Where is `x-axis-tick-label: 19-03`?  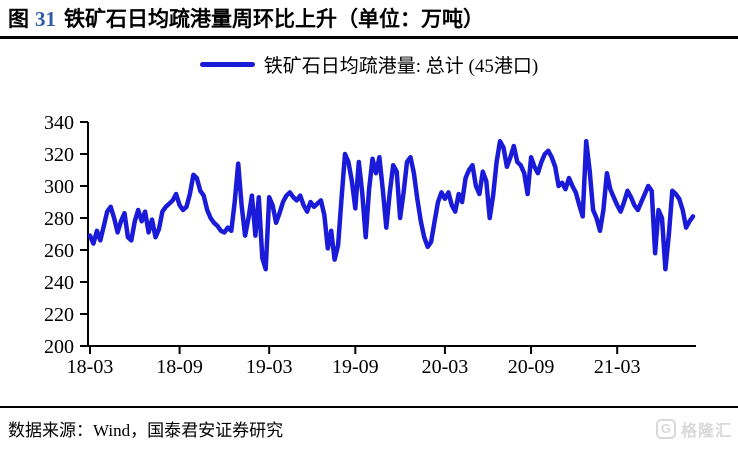
x-axis-tick-label: 19-03 is located at coordinates (269, 367).